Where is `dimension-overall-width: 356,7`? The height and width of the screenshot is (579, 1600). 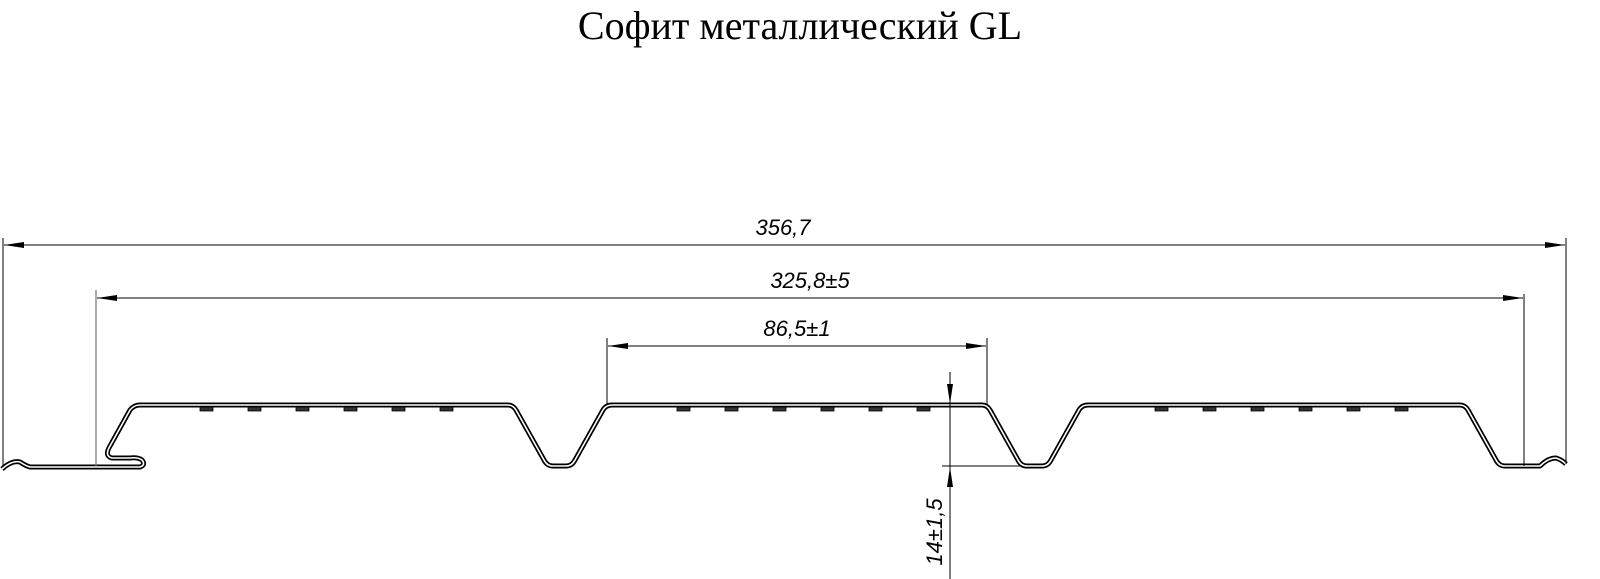
dimension-overall-width: 356,7 is located at coordinates (783, 227).